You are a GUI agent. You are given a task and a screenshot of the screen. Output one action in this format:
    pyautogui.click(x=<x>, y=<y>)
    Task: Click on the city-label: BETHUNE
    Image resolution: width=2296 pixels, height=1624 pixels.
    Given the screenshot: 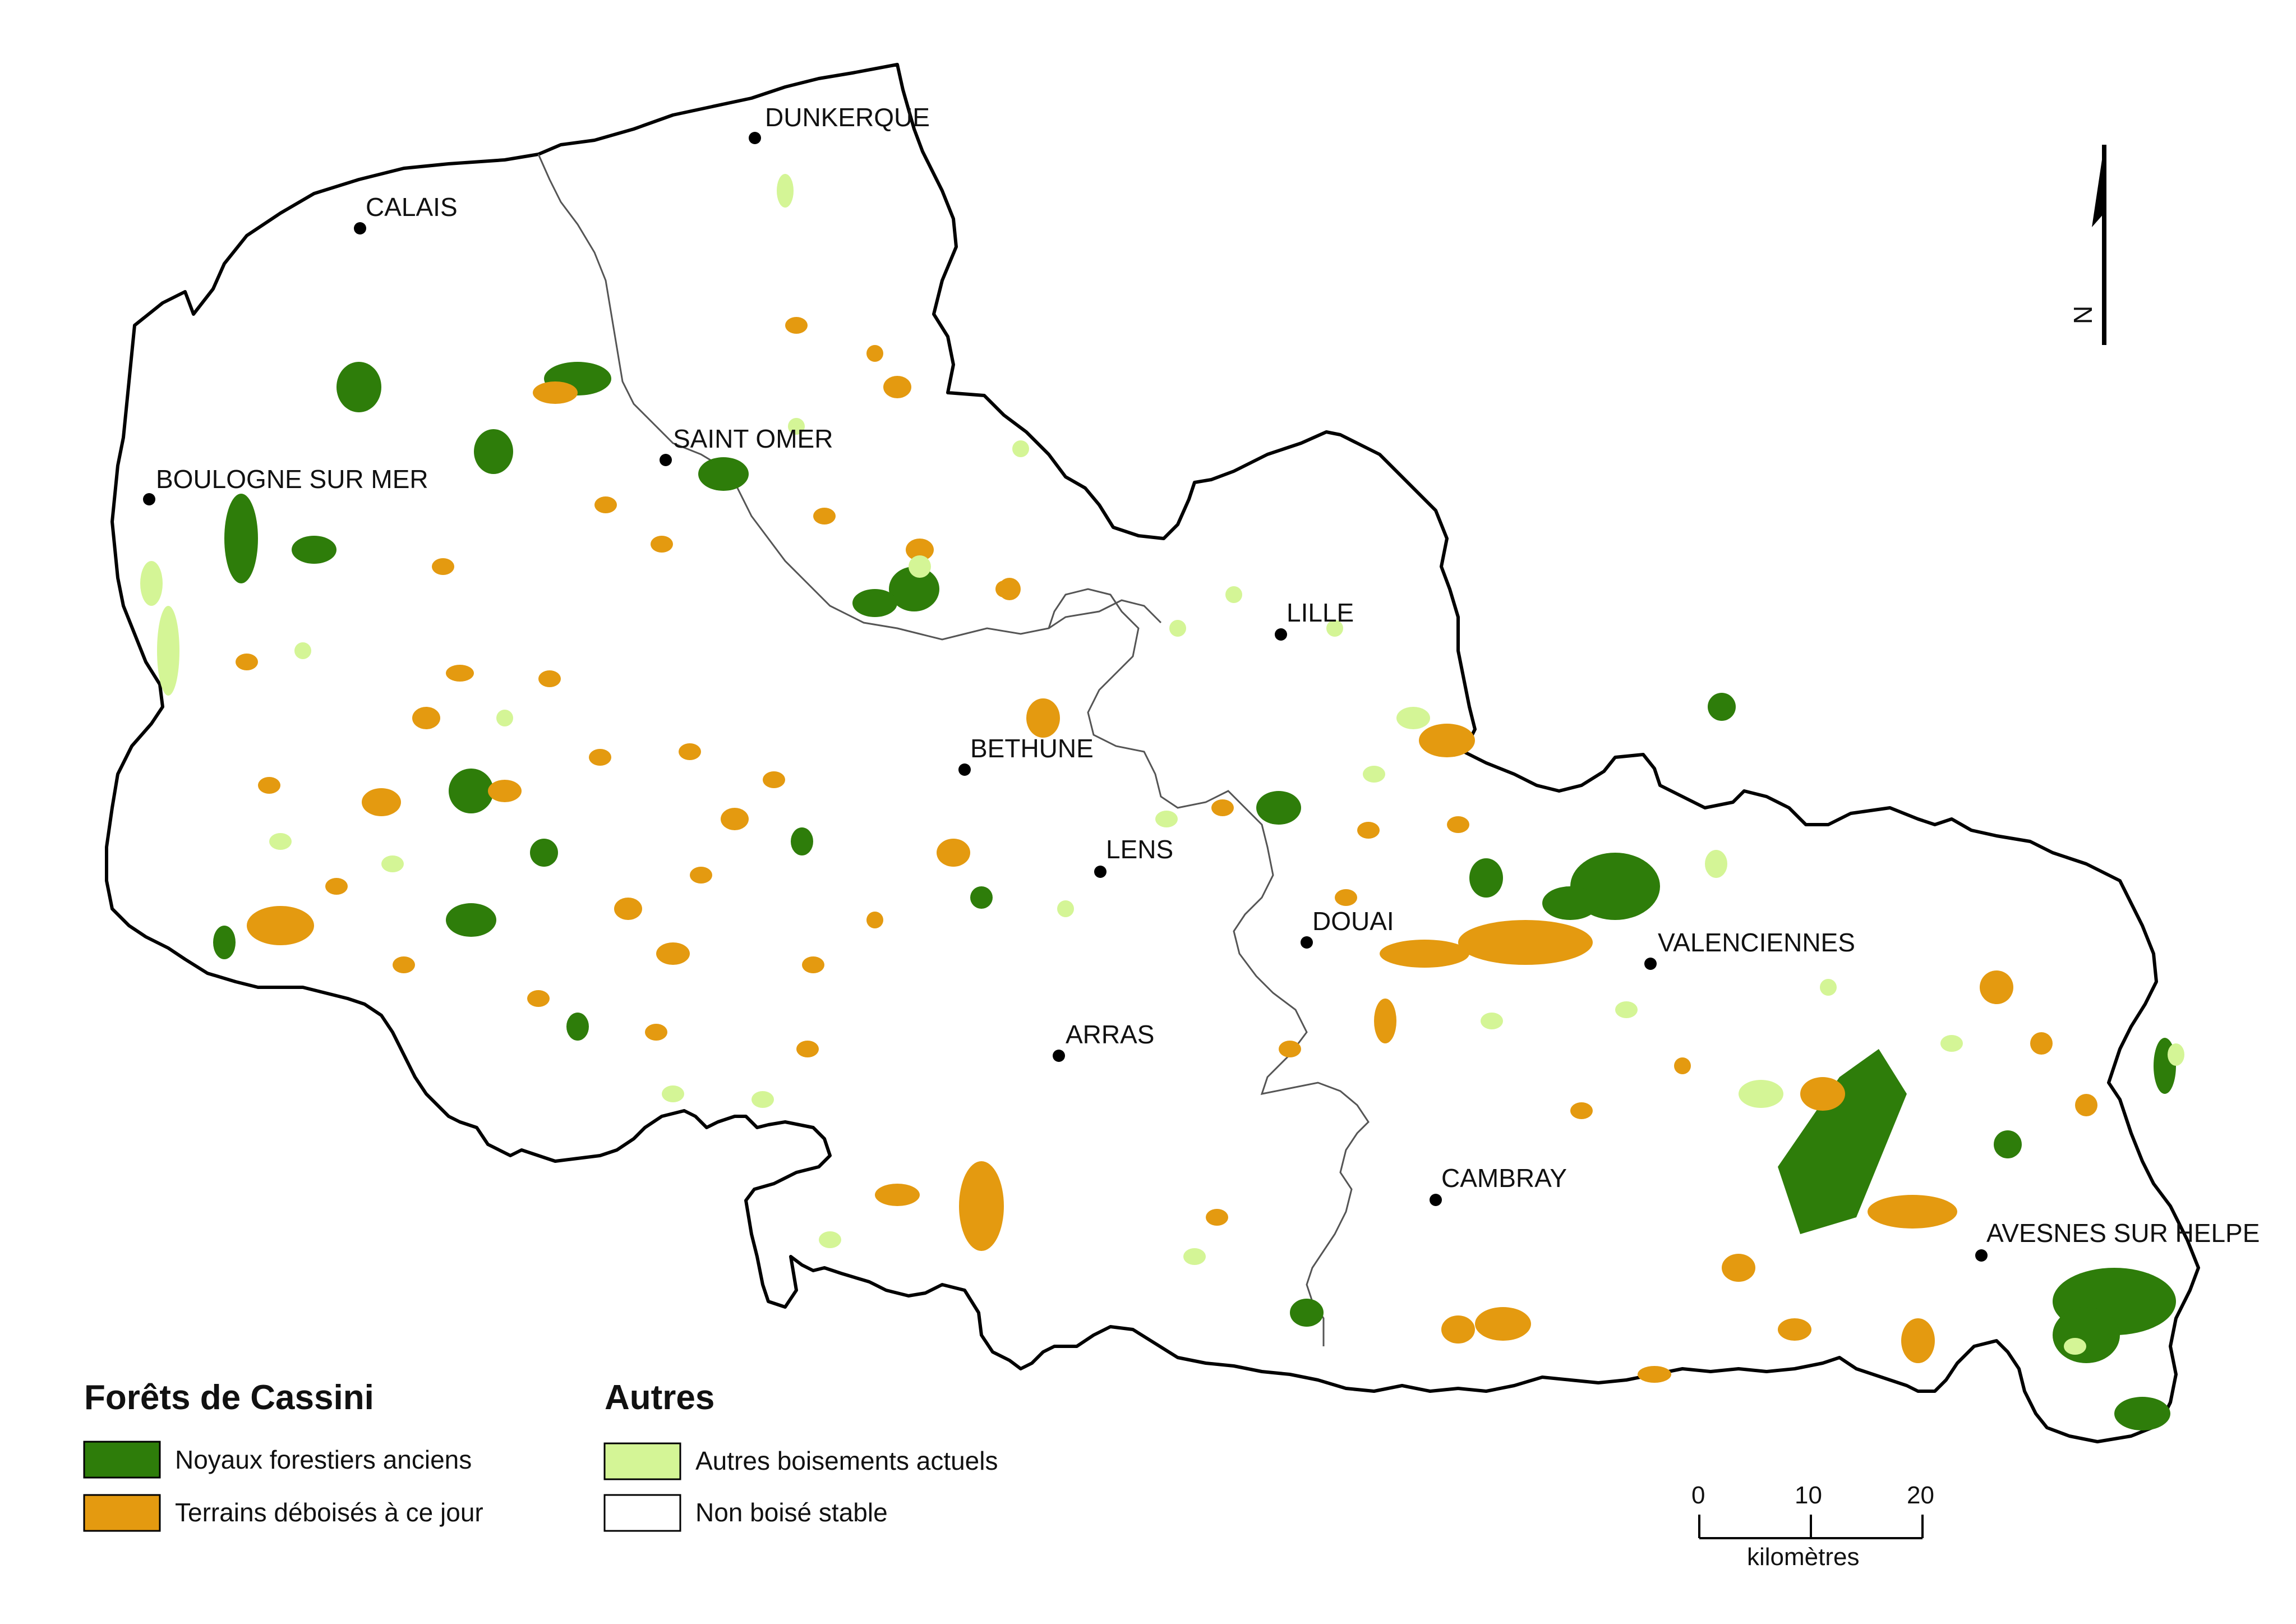 What is the action you would take?
    pyautogui.click(x=1032, y=749)
    